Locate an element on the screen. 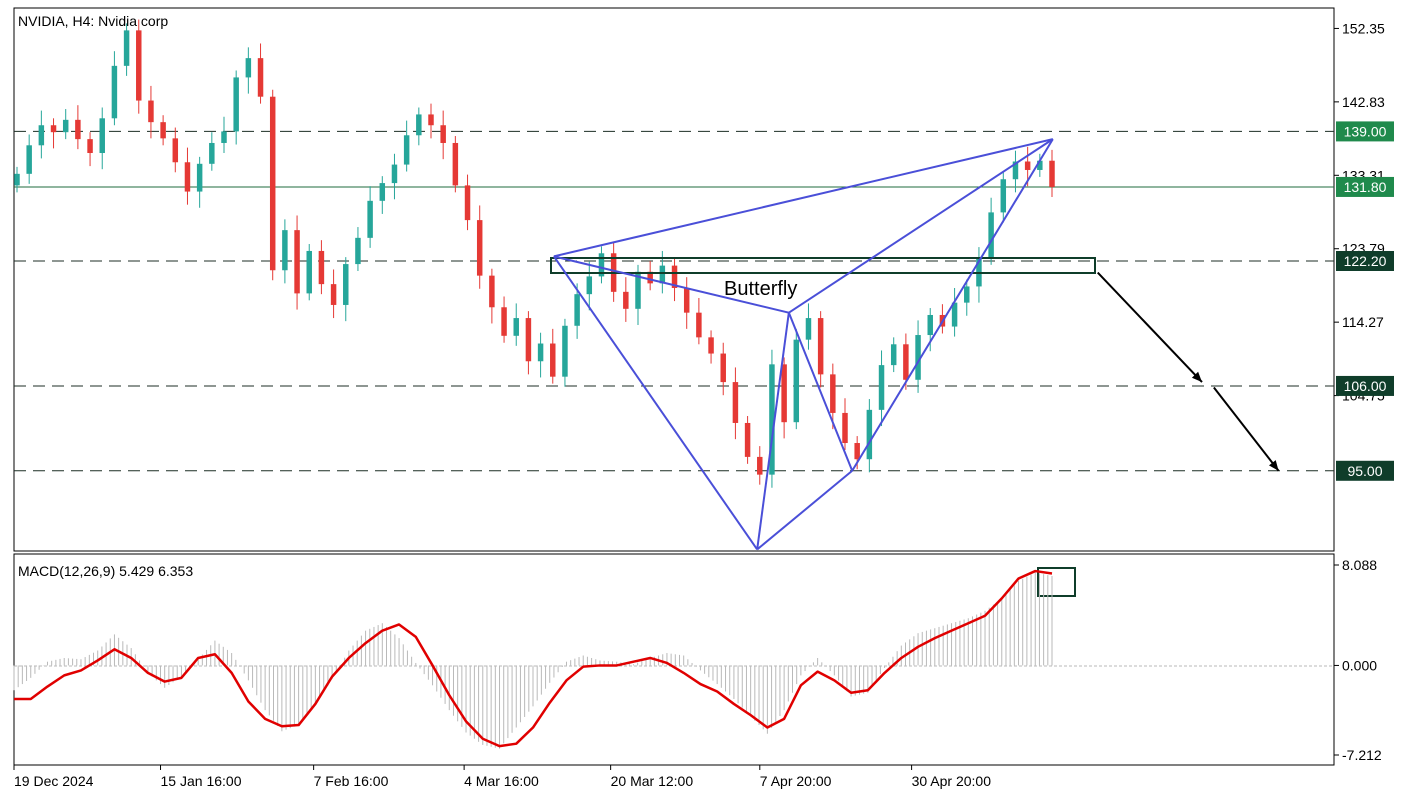 The width and height of the screenshot is (1417, 799). macd-tick-label: 0.000 is located at coordinates (1359, 665).